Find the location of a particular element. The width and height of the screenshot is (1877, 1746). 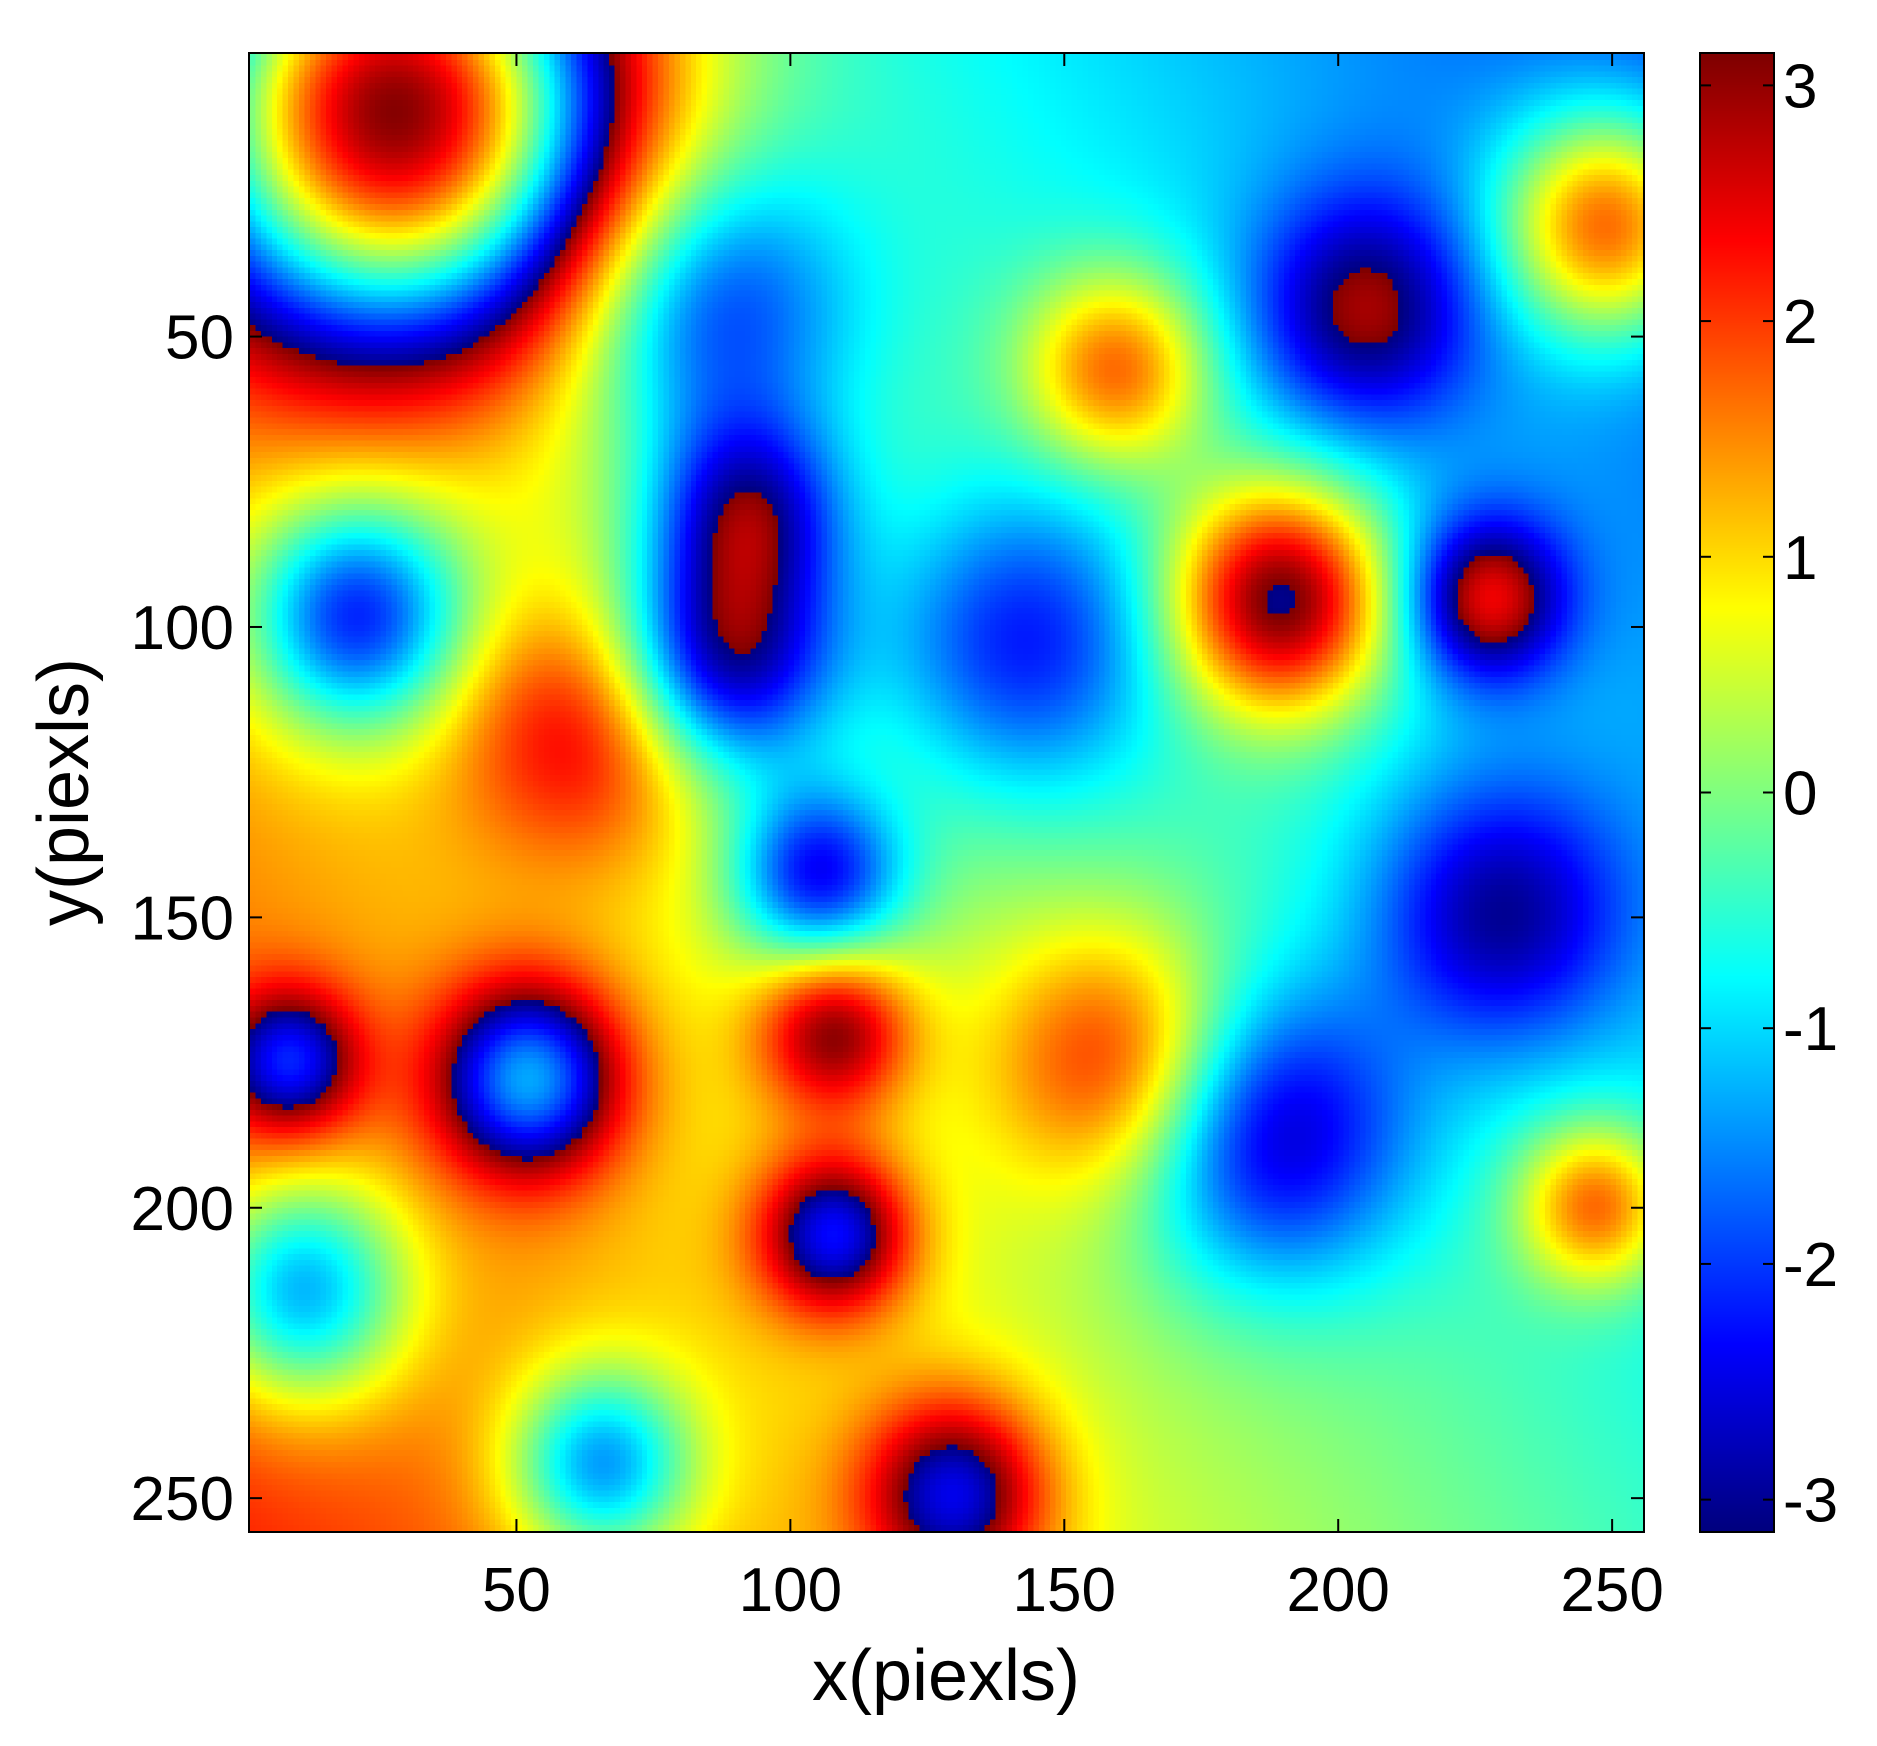

colorbar-tick-label-3: 3 is located at coordinates (1800, 86).